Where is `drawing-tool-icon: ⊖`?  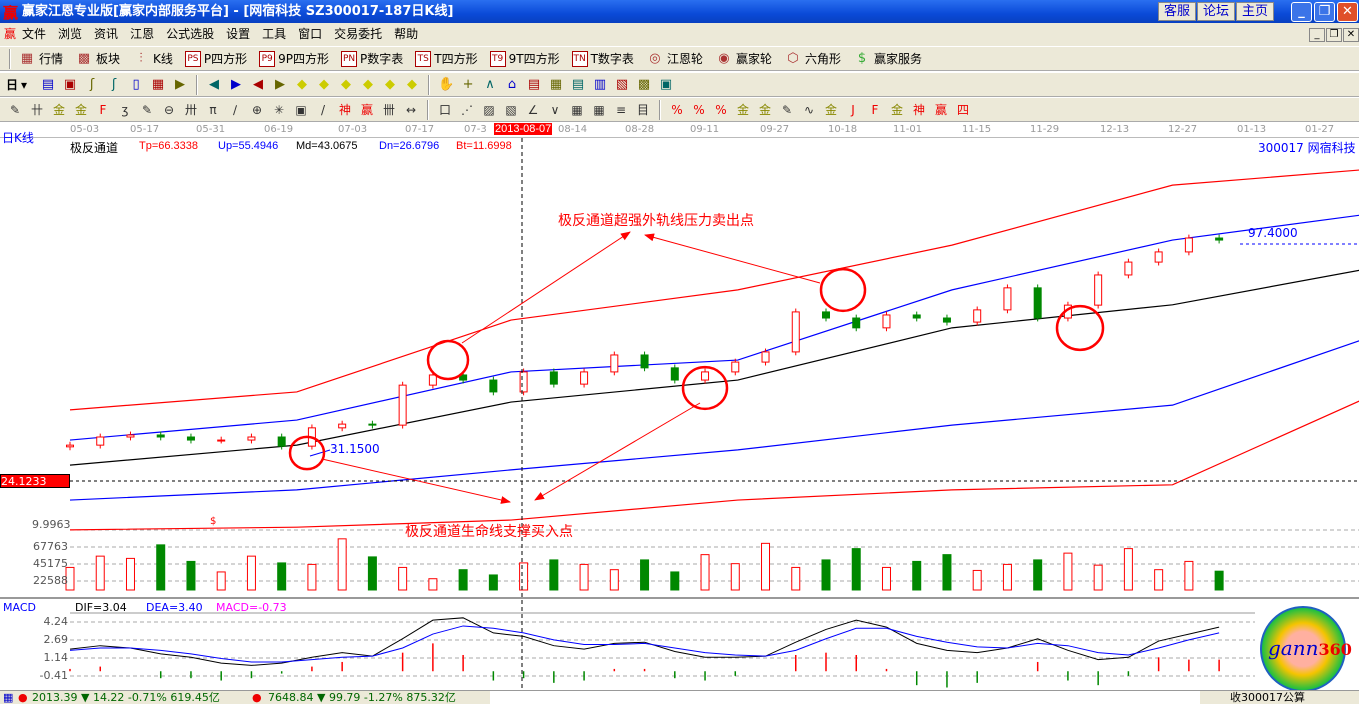 drawing-tool-icon: ⊖ is located at coordinates (169, 109).